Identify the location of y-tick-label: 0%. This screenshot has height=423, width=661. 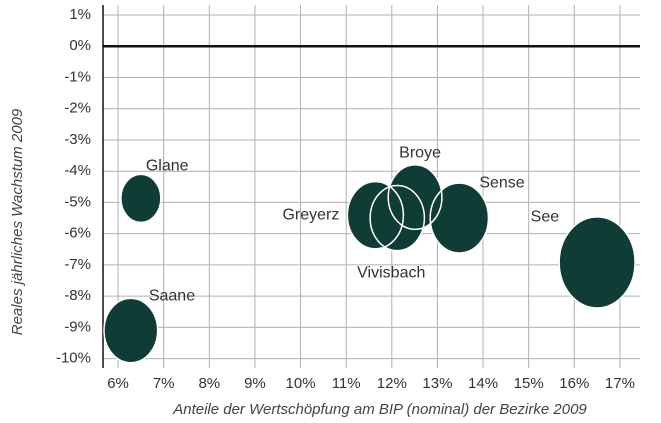
(80, 45).